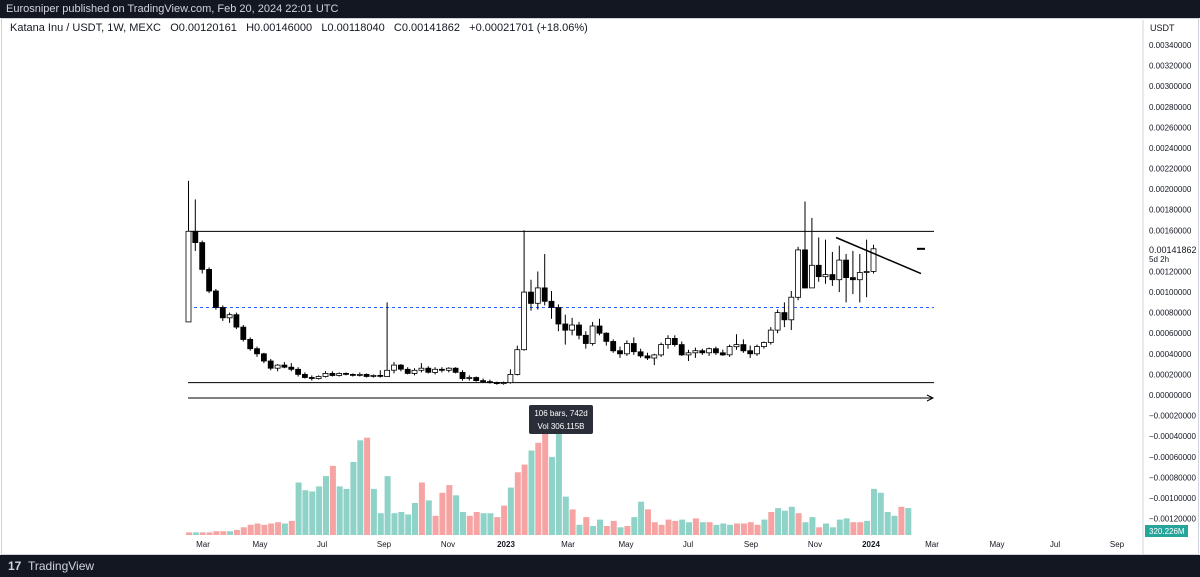 The width and height of the screenshot is (1200, 577). Describe the element at coordinates (878, 255) in the screenshot. I see `descending-trendline` at that location.